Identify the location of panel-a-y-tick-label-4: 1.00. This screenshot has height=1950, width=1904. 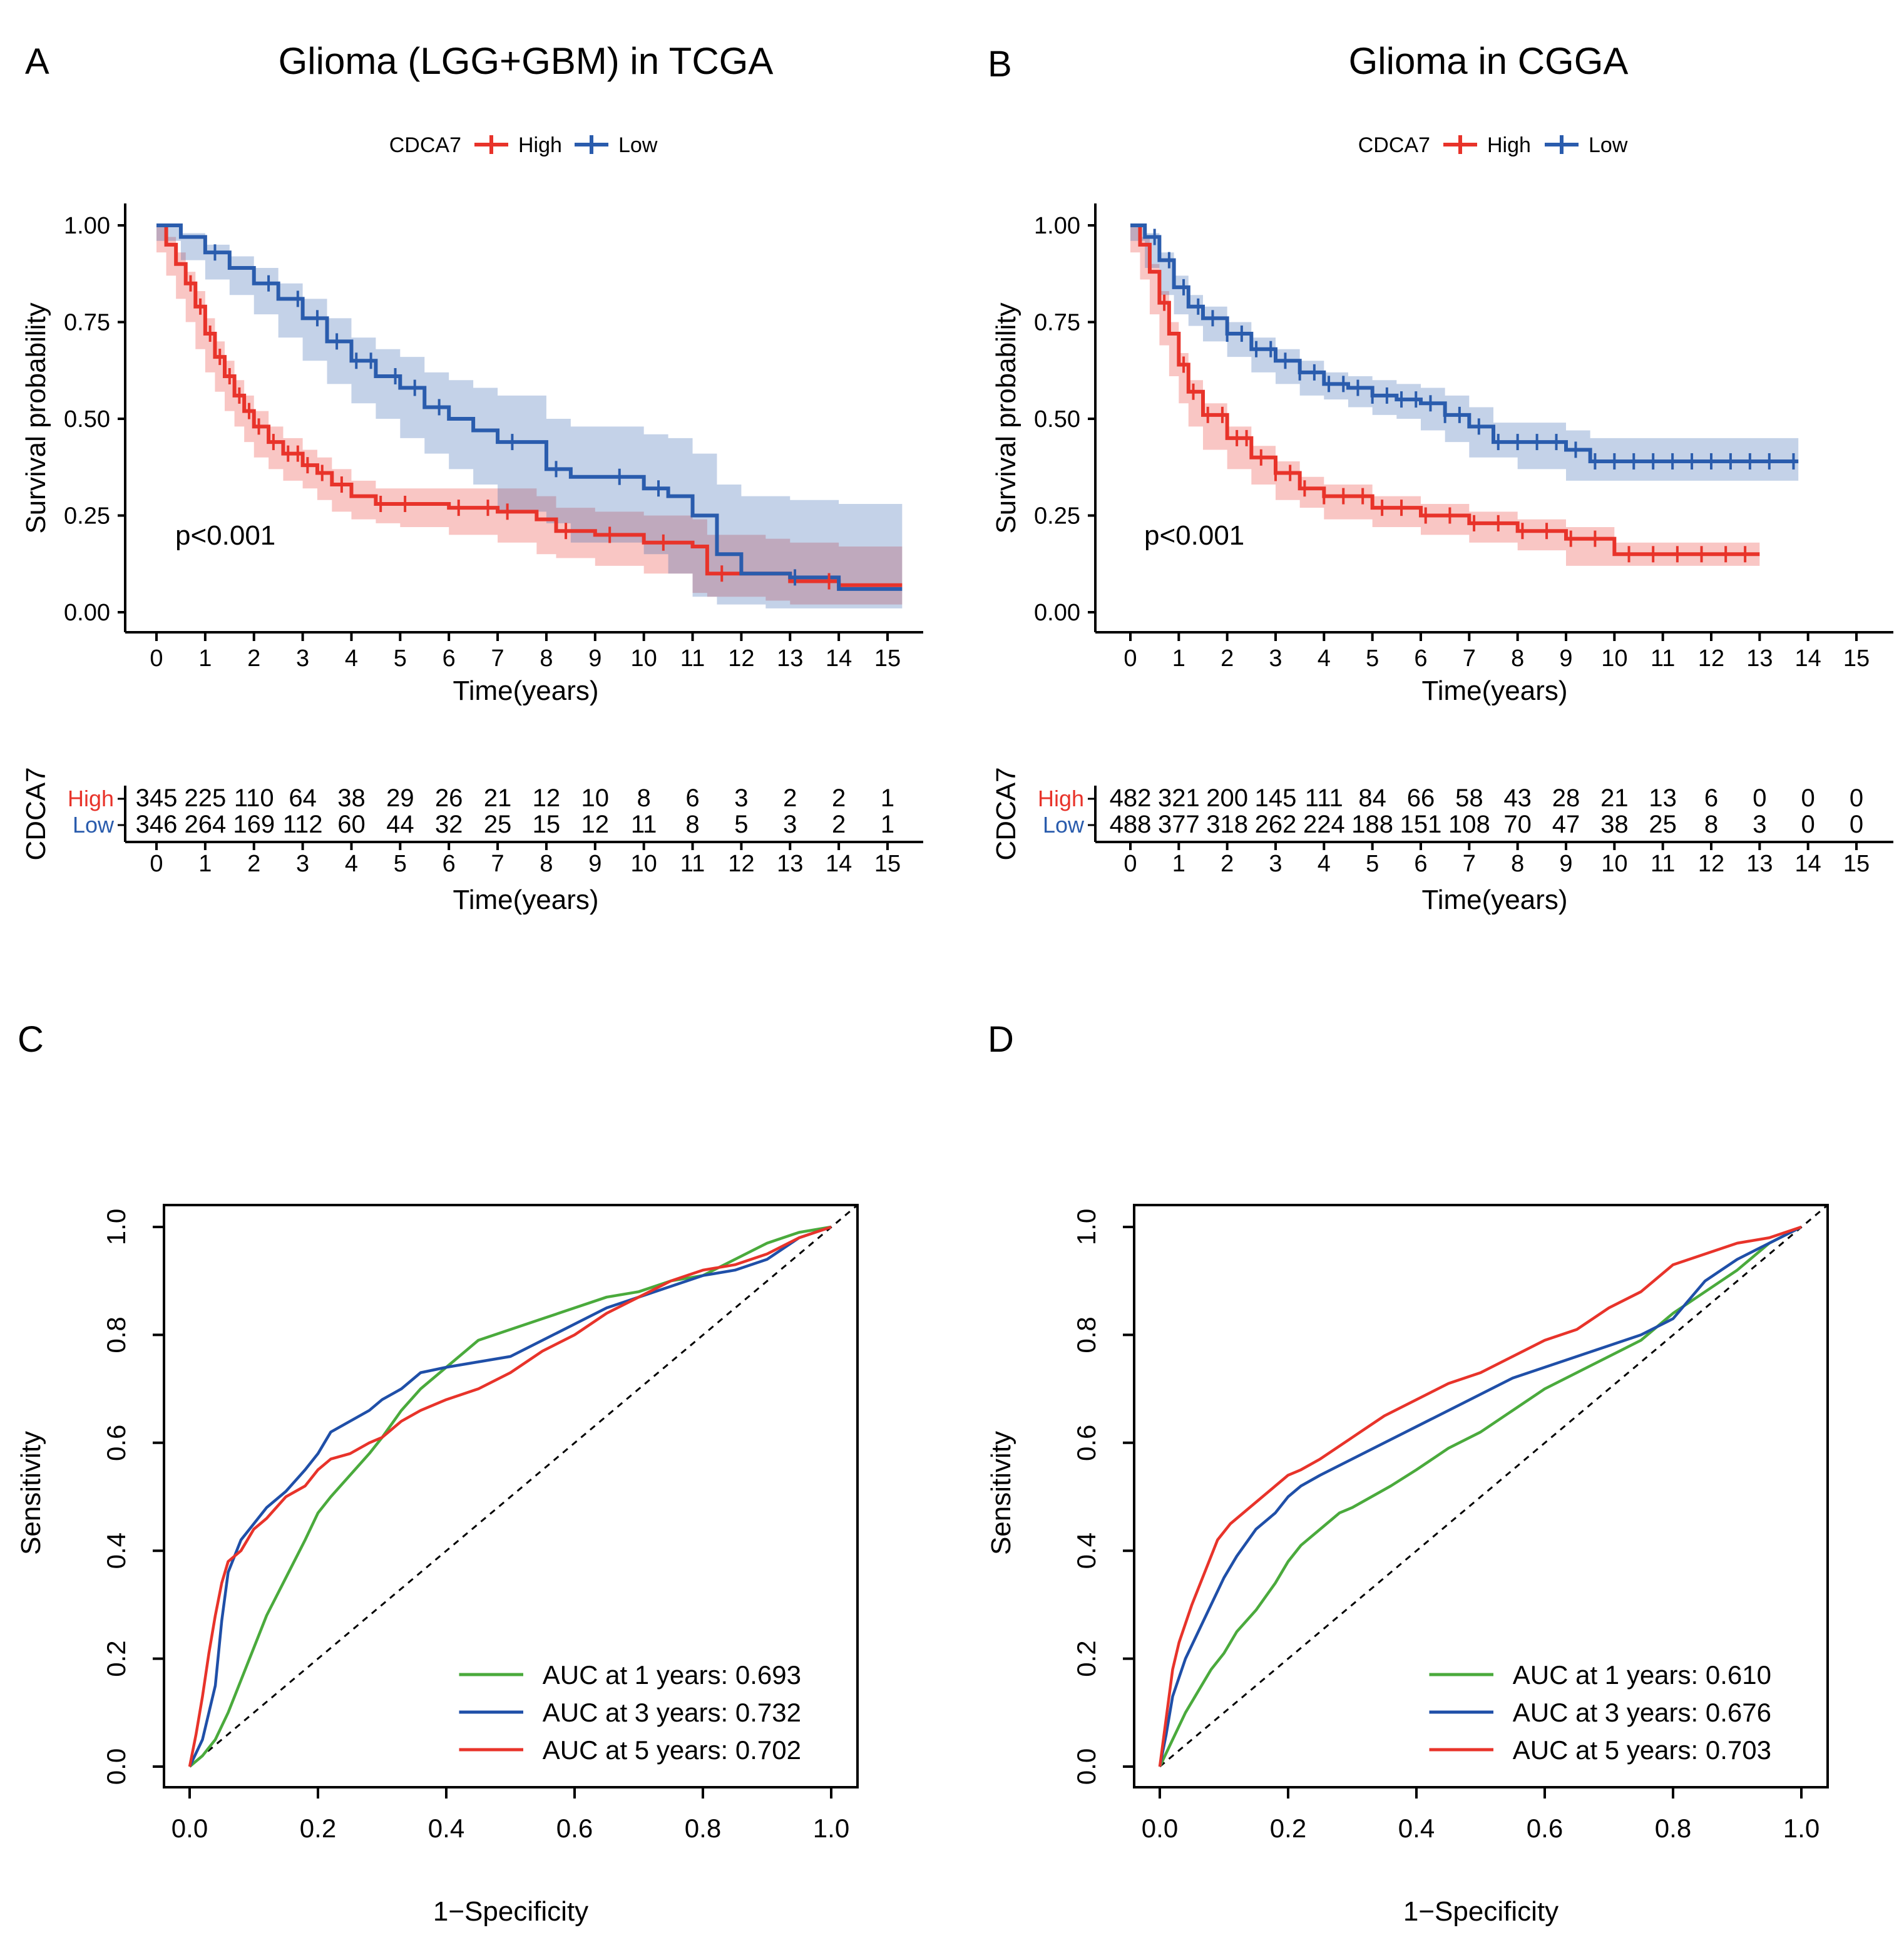
(87, 226).